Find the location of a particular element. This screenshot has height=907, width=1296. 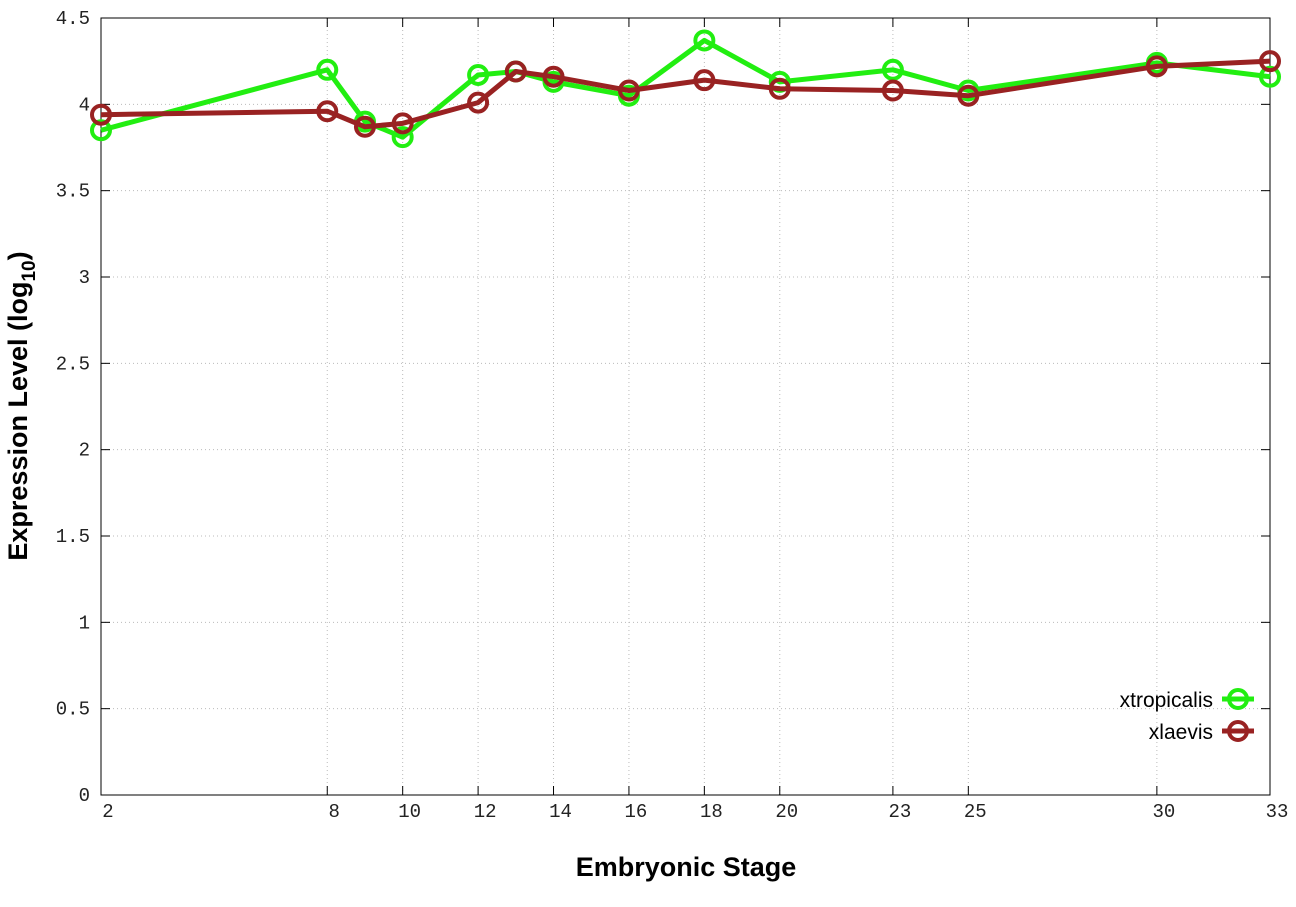

legend-label: xtropicalis is located at coordinates (1166, 700).